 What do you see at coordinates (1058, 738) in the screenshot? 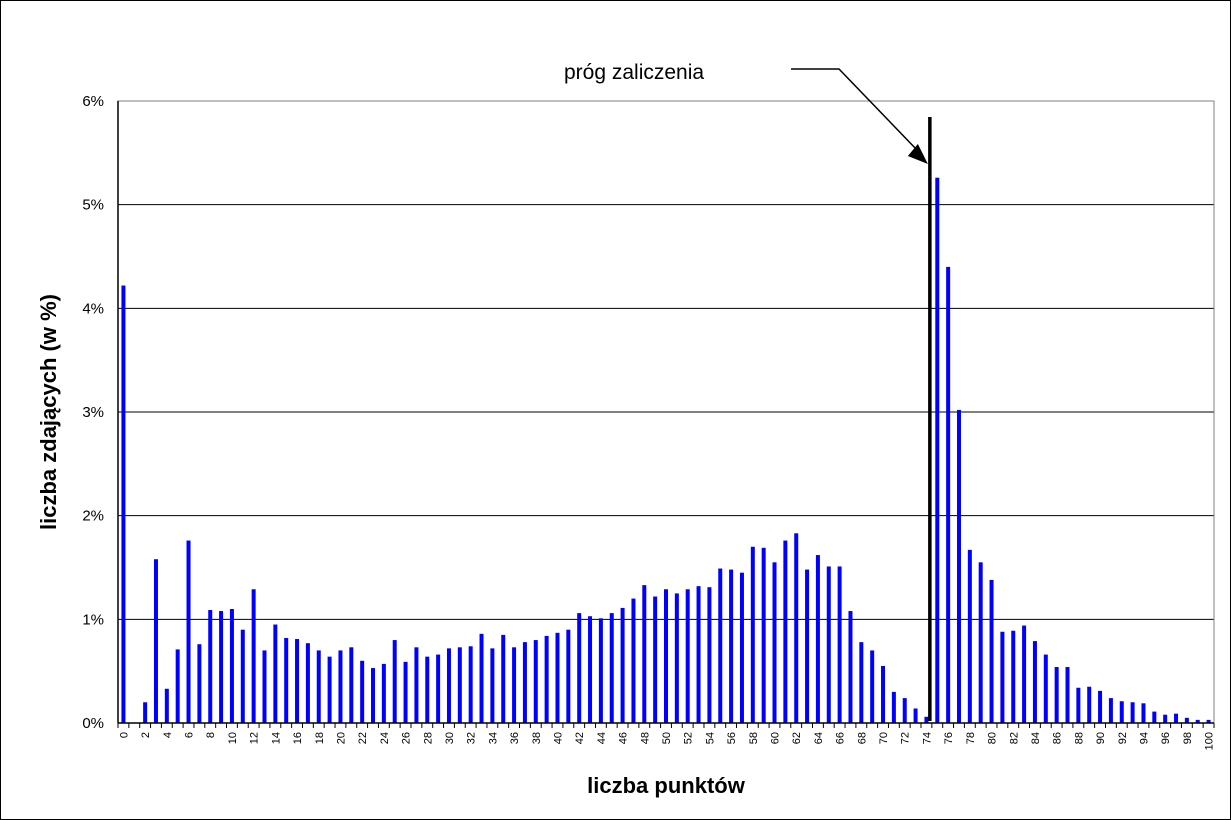
I see `x-tick-label: 86` at bounding box center [1058, 738].